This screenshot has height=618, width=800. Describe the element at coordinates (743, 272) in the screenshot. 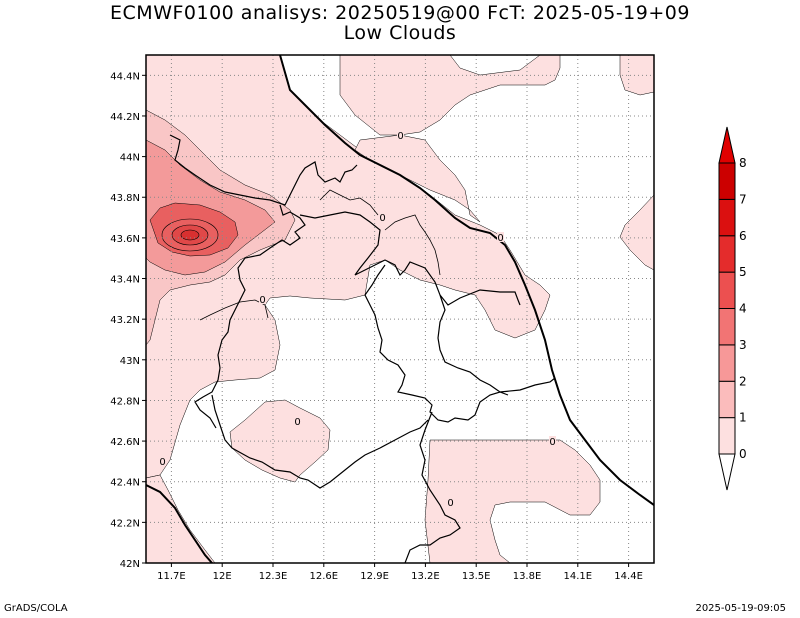

I see `colorbar-label: 5` at that location.